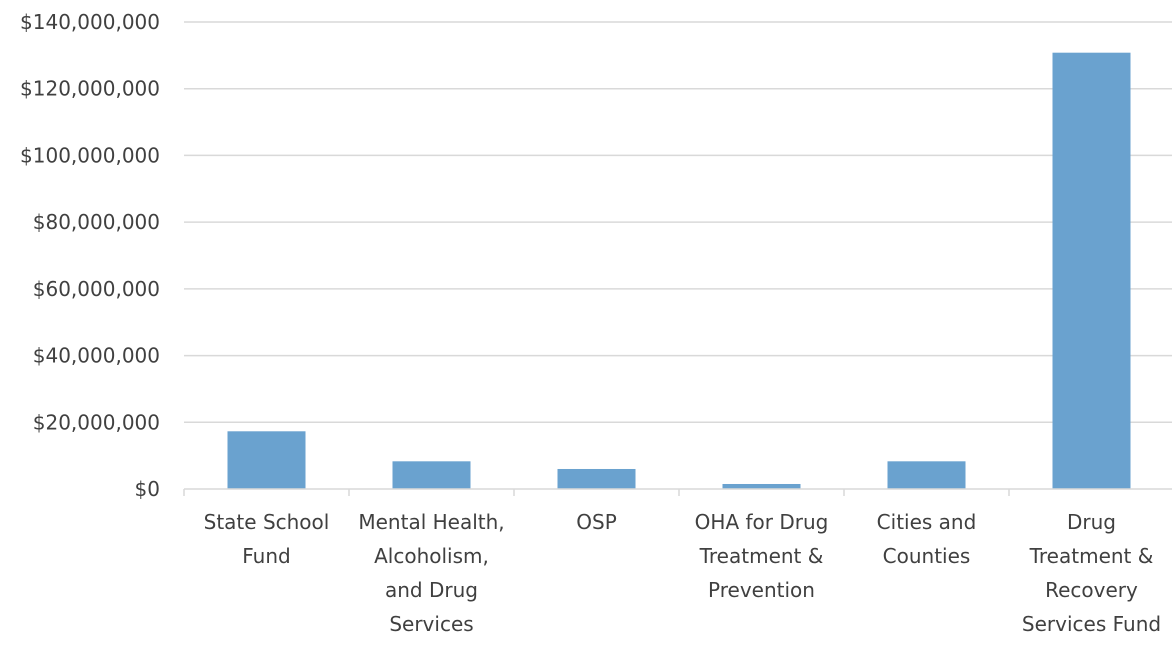 The height and width of the screenshot is (645, 1172). Describe the element at coordinates (677, 492) in the screenshot. I see `x-axis` at that location.